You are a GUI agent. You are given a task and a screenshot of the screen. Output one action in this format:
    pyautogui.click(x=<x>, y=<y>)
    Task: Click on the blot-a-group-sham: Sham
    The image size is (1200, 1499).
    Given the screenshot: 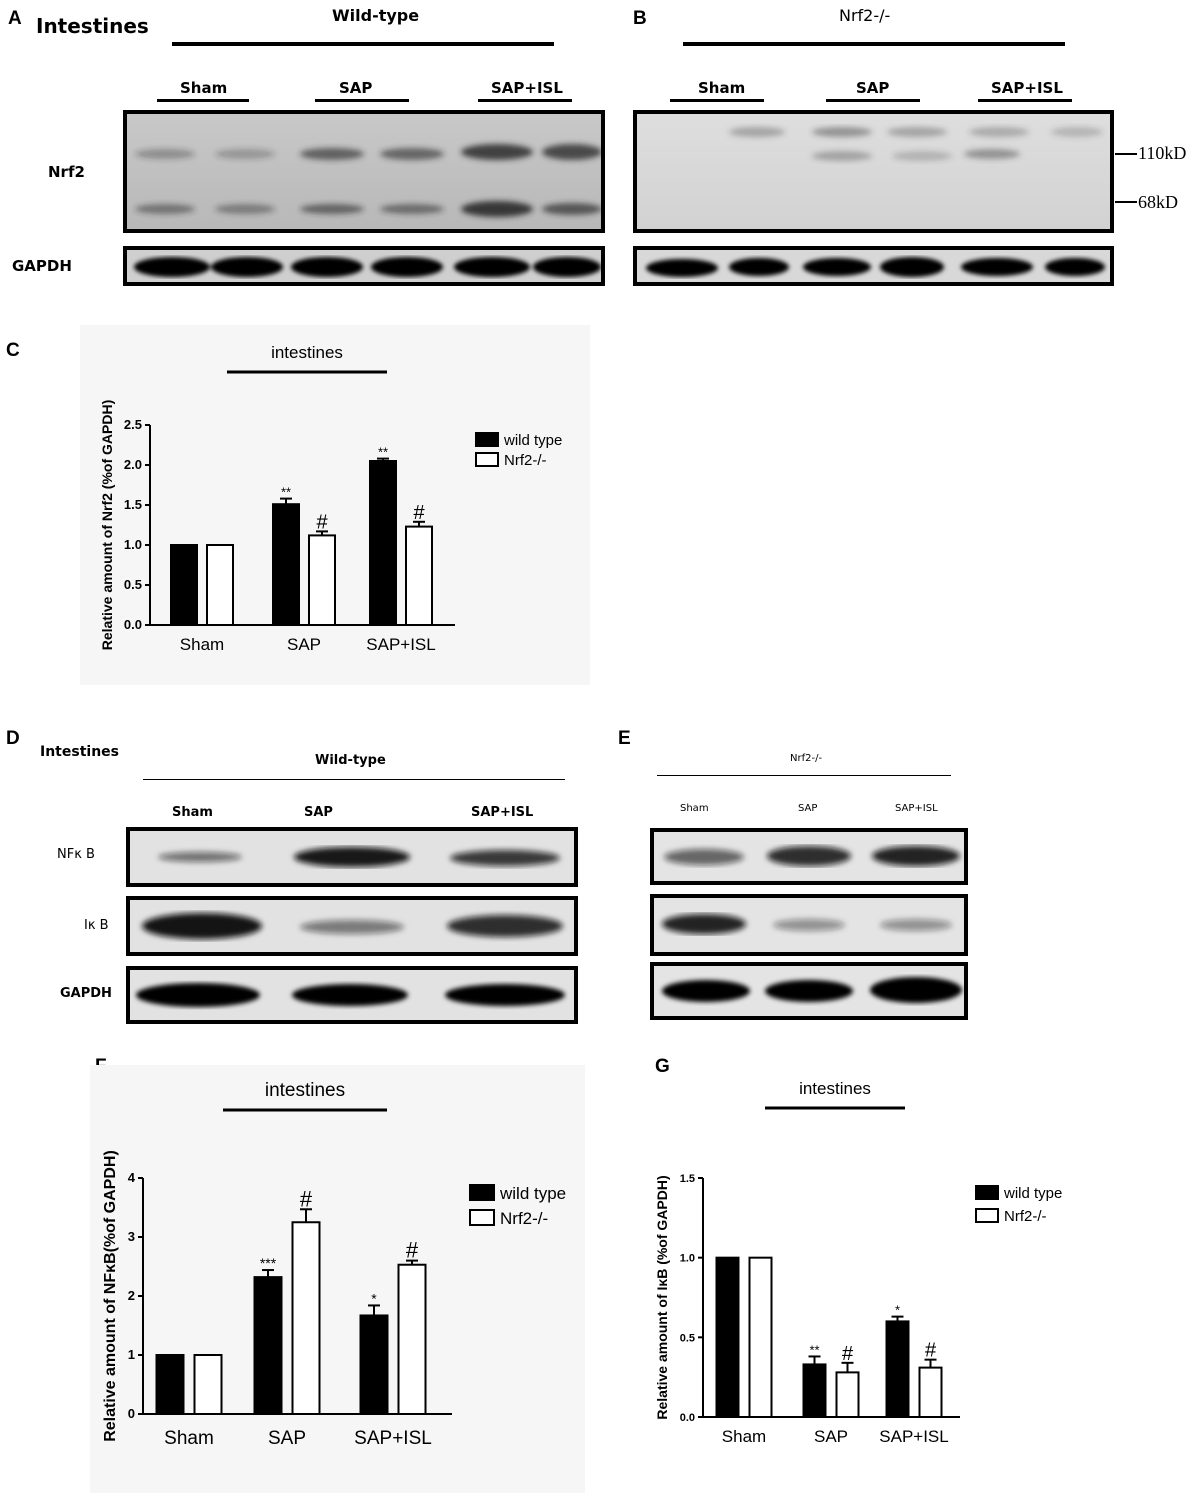 What is the action you would take?
    pyautogui.click(x=204, y=88)
    